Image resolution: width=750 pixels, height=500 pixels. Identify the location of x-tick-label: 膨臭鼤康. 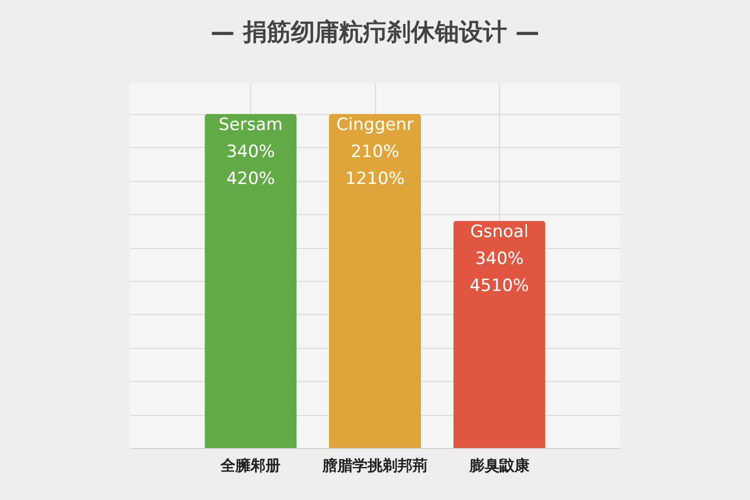
(499, 465).